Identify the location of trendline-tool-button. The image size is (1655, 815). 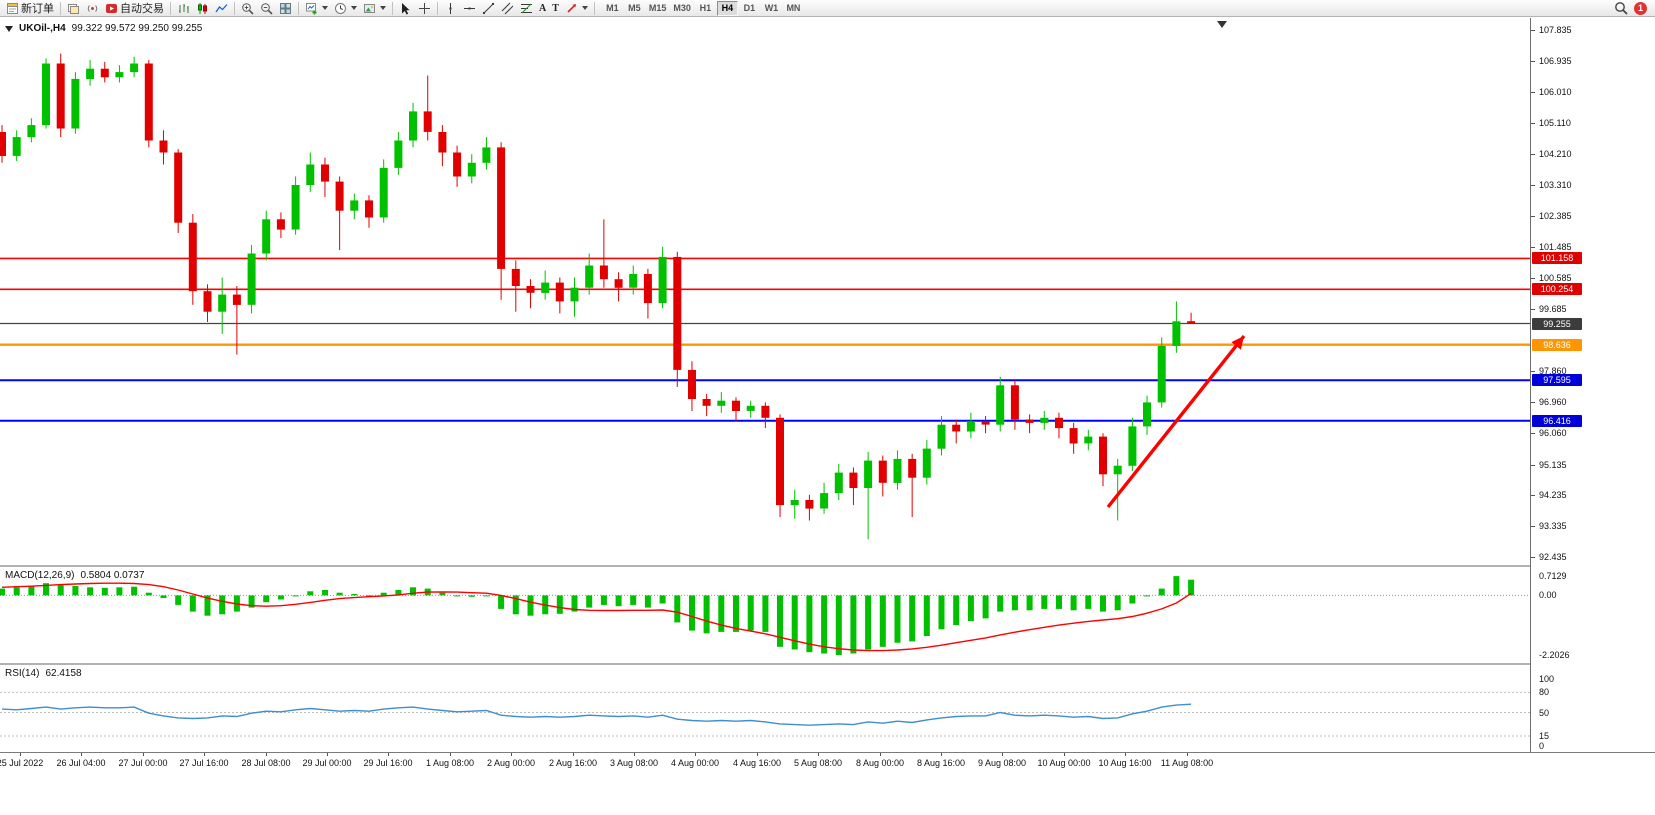
(488, 8).